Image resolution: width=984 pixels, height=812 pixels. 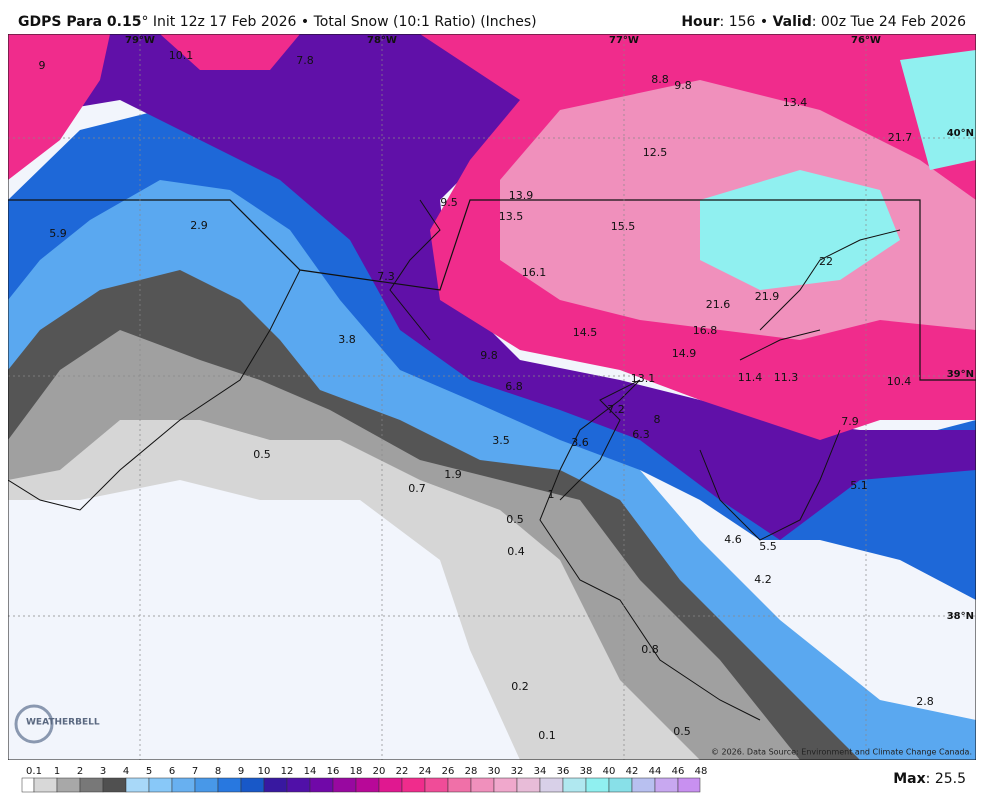 What do you see at coordinates (750, 377) in the screenshot?
I see `snow-value: 11.4` at bounding box center [750, 377].